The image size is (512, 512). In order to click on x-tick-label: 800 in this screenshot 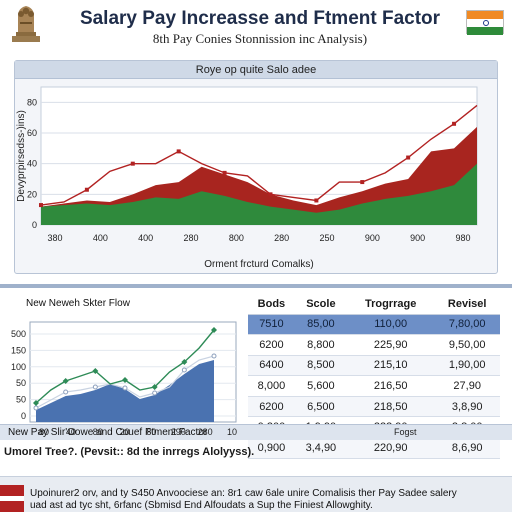, I will do `click(236, 238)`.